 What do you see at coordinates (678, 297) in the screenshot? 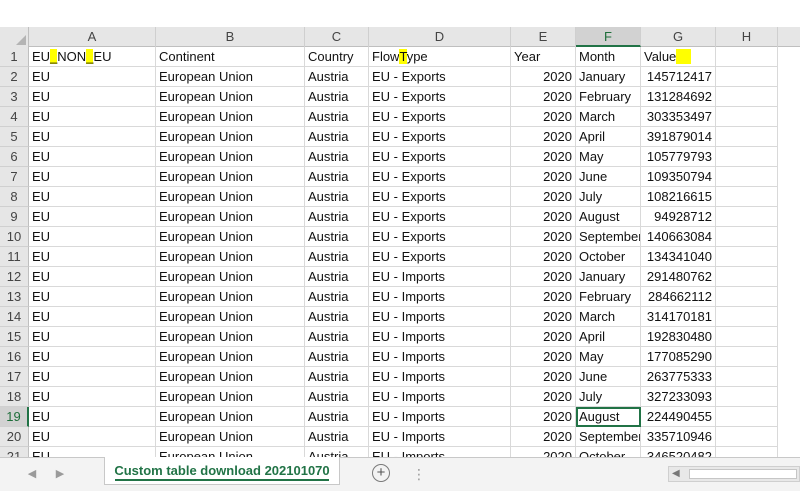
I see `cell-g: 284662112` at bounding box center [678, 297].